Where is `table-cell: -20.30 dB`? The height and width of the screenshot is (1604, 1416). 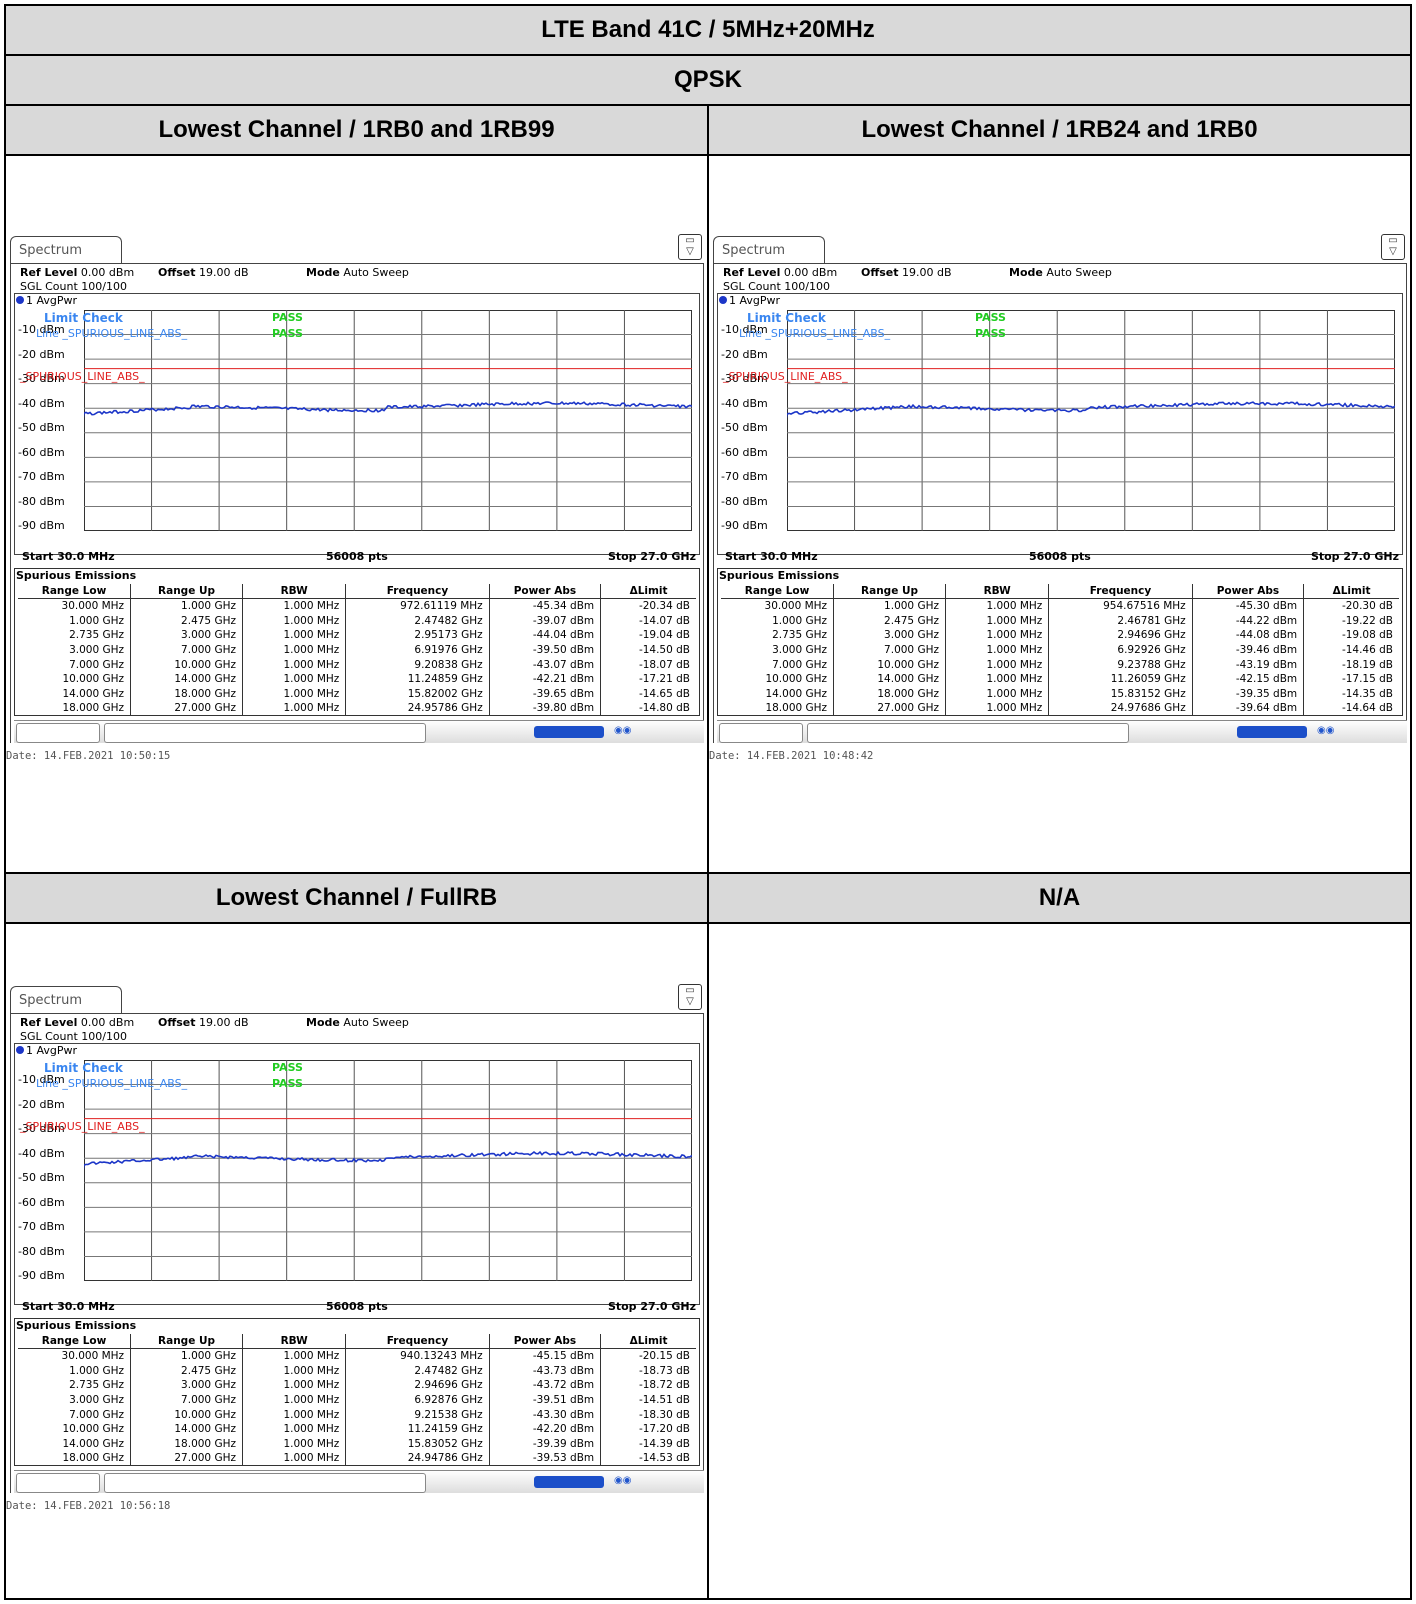 table-cell: -20.30 dB is located at coordinates (1351, 606).